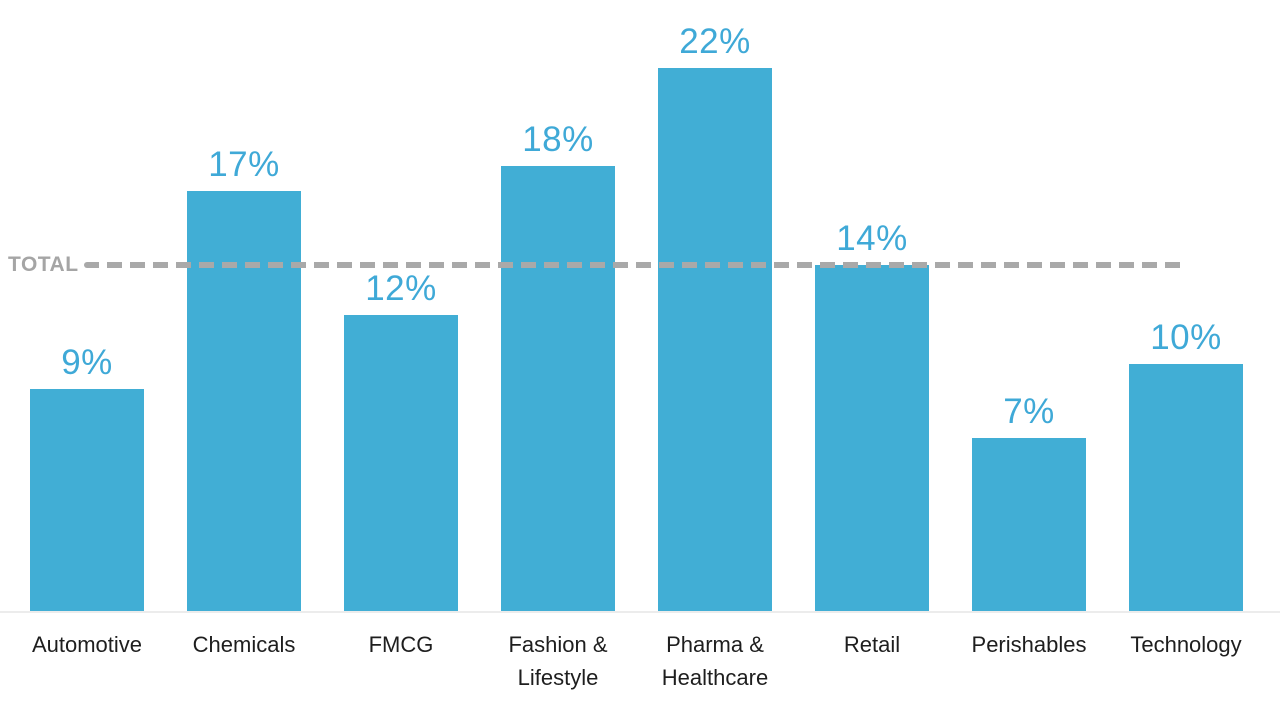 The image size is (1280, 720). I want to click on bar-value-label: 9%, so click(87, 362).